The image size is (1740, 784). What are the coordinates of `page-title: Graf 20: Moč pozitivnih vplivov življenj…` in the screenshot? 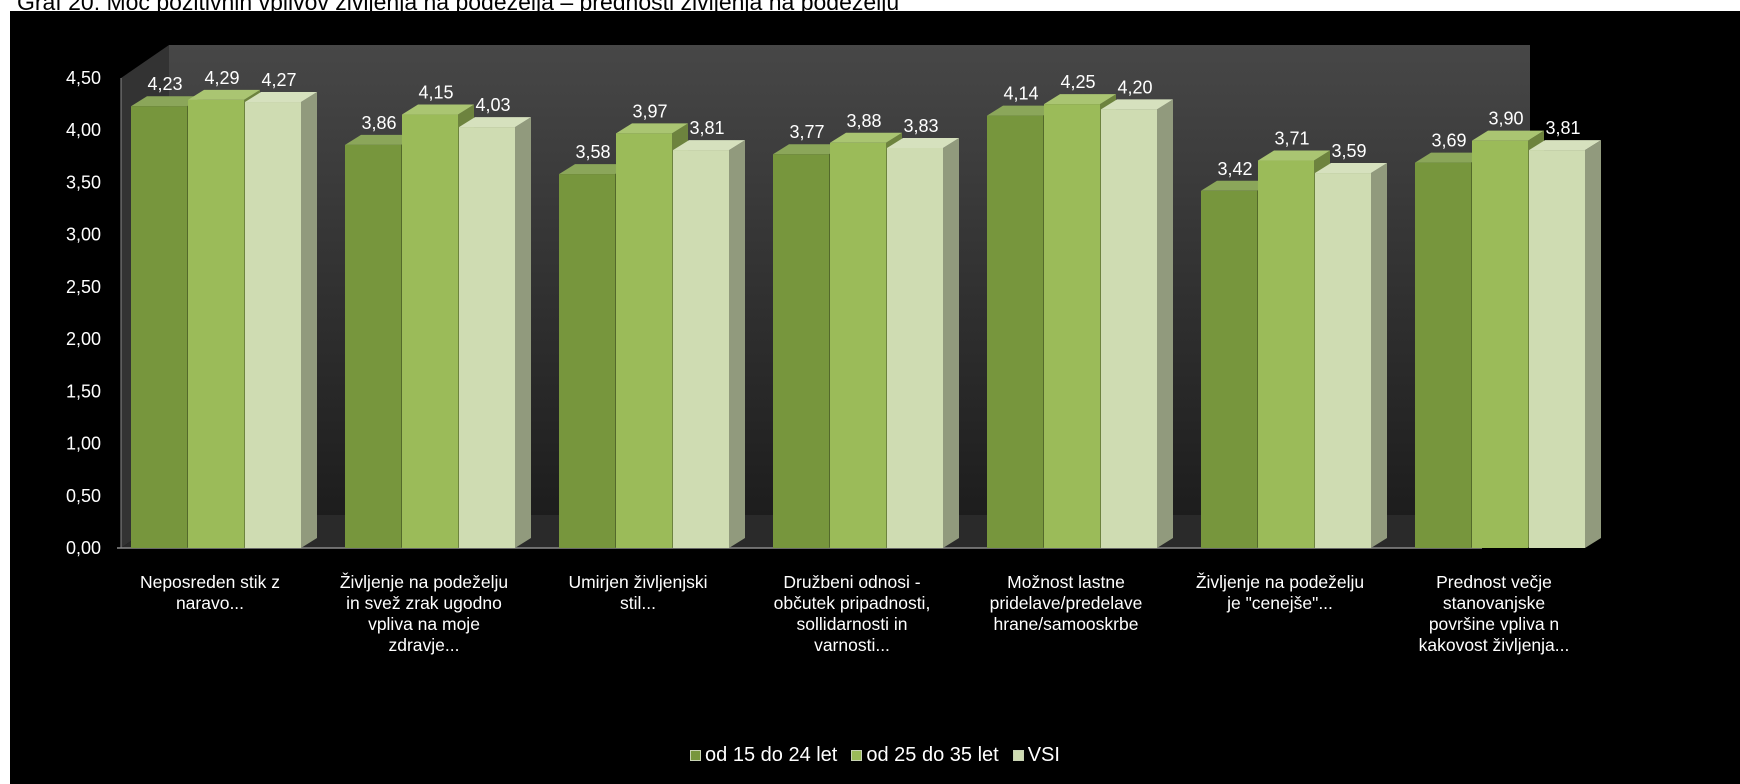 It's located at (458, 7).